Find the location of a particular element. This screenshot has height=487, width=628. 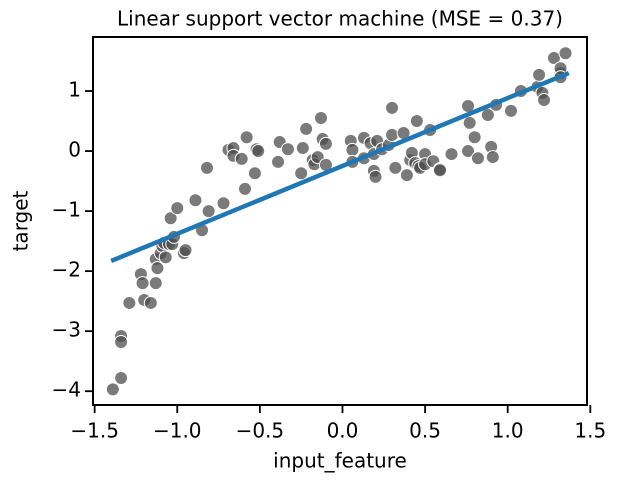

x-tick-label: 1.0 is located at coordinates (508, 431).